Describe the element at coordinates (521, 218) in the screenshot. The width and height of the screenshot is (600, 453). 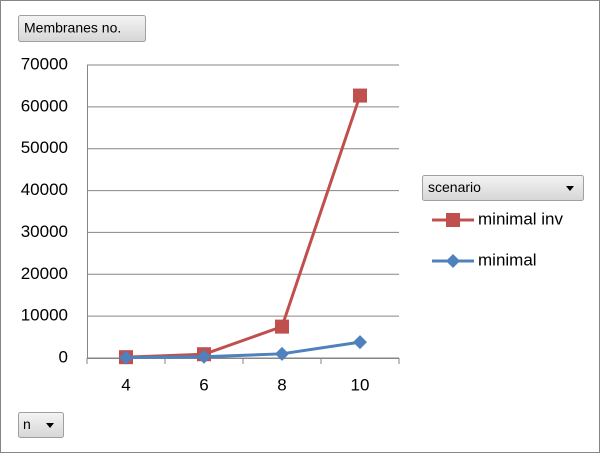
I see `legend-label: minimal inv` at that location.